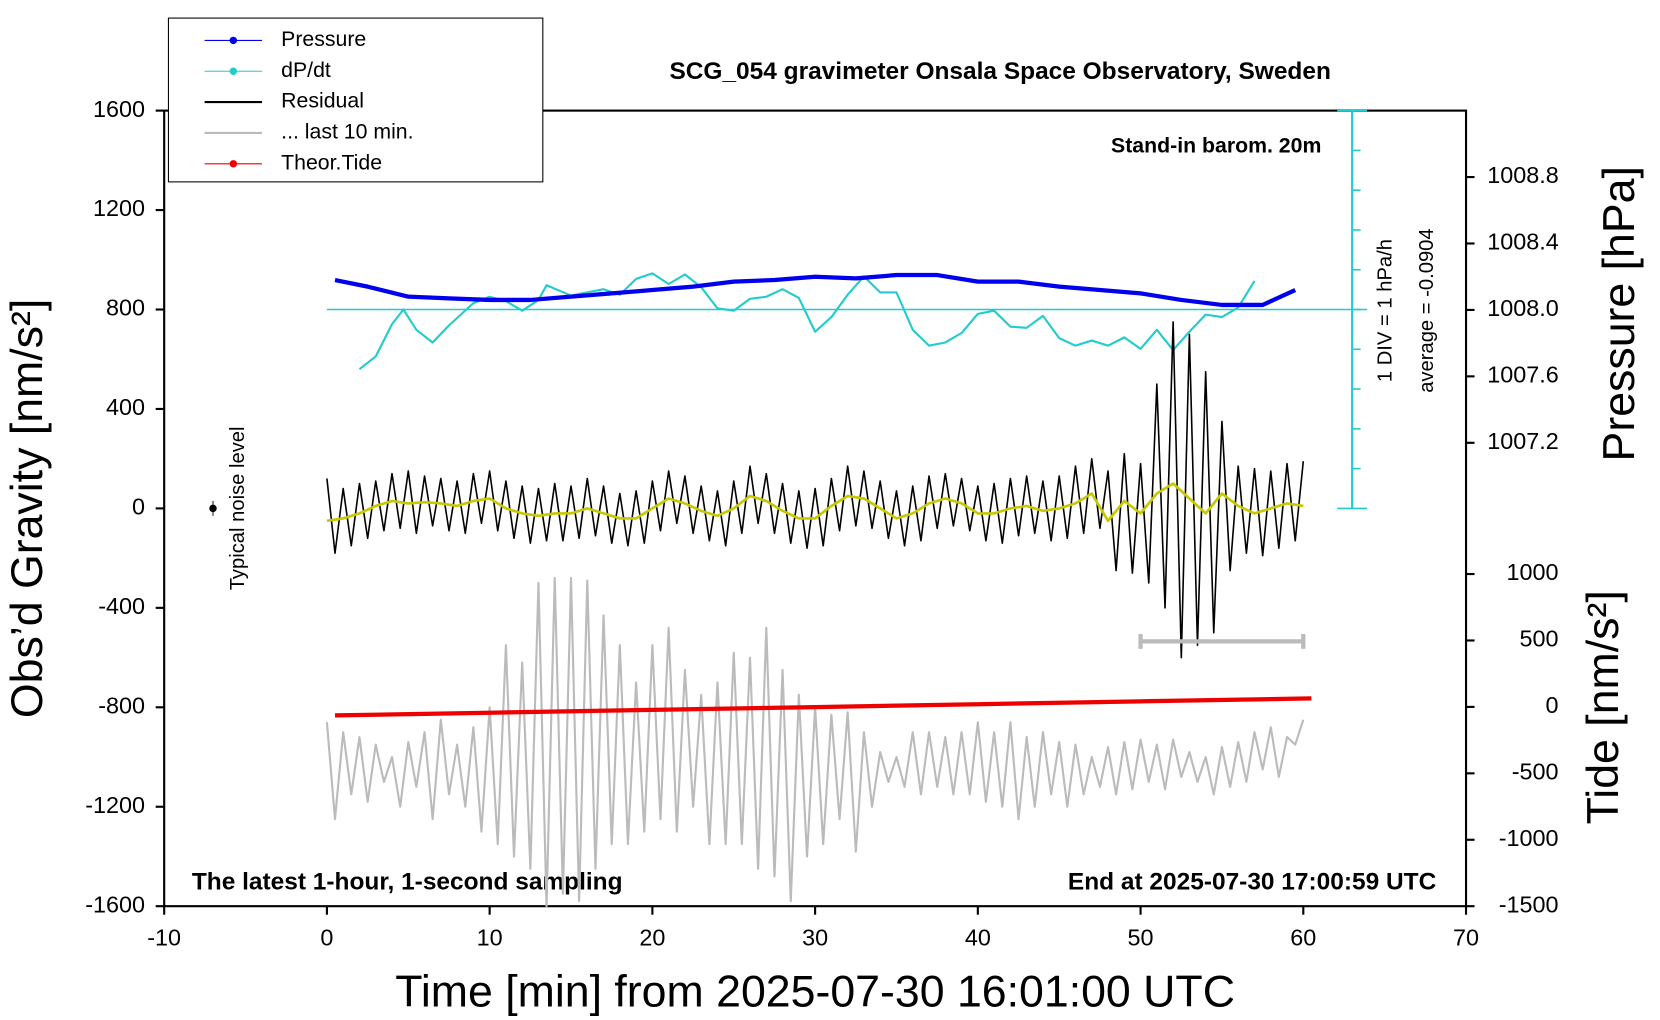 The height and width of the screenshot is (1020, 1660). Describe the element at coordinates (1386, 310) in the screenshot. I see `annotation: 1 DIV = 1 hPa/h` at that location.